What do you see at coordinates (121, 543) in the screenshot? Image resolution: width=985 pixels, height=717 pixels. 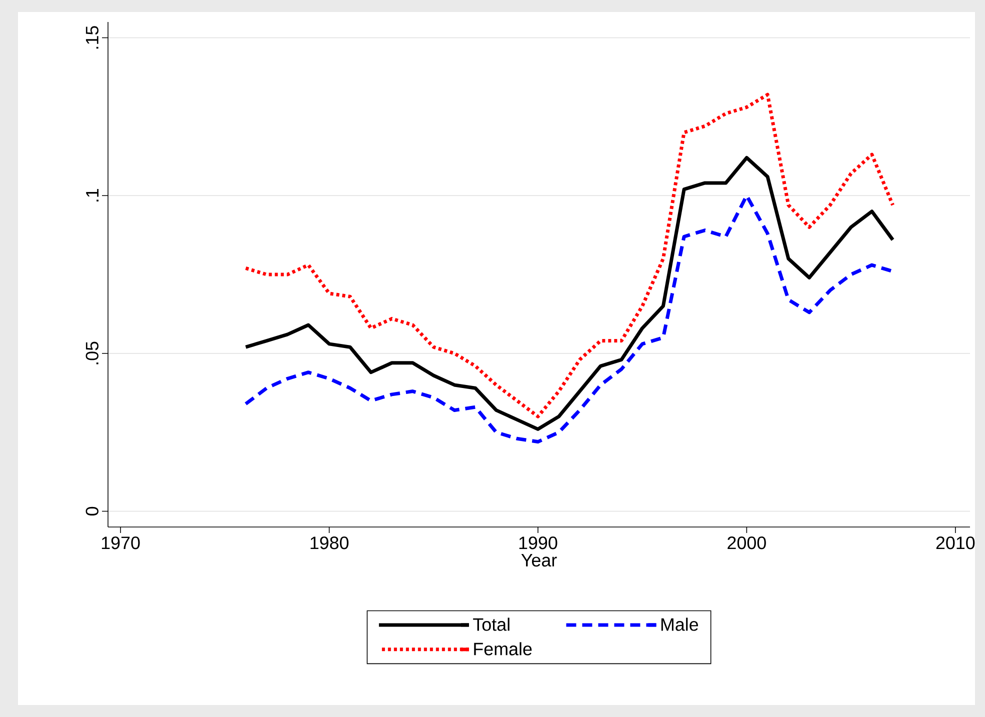 I see `x-tick-label: 1970` at bounding box center [121, 543].